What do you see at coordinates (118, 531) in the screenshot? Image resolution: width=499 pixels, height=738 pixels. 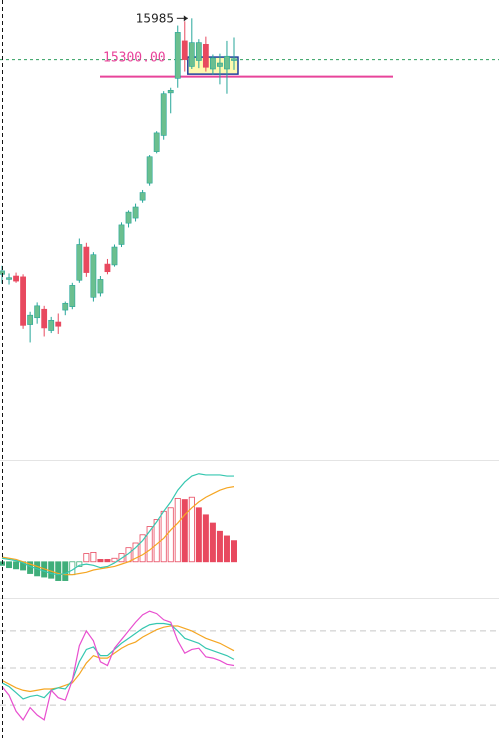 I see `macd-signal-line` at bounding box center [118, 531].